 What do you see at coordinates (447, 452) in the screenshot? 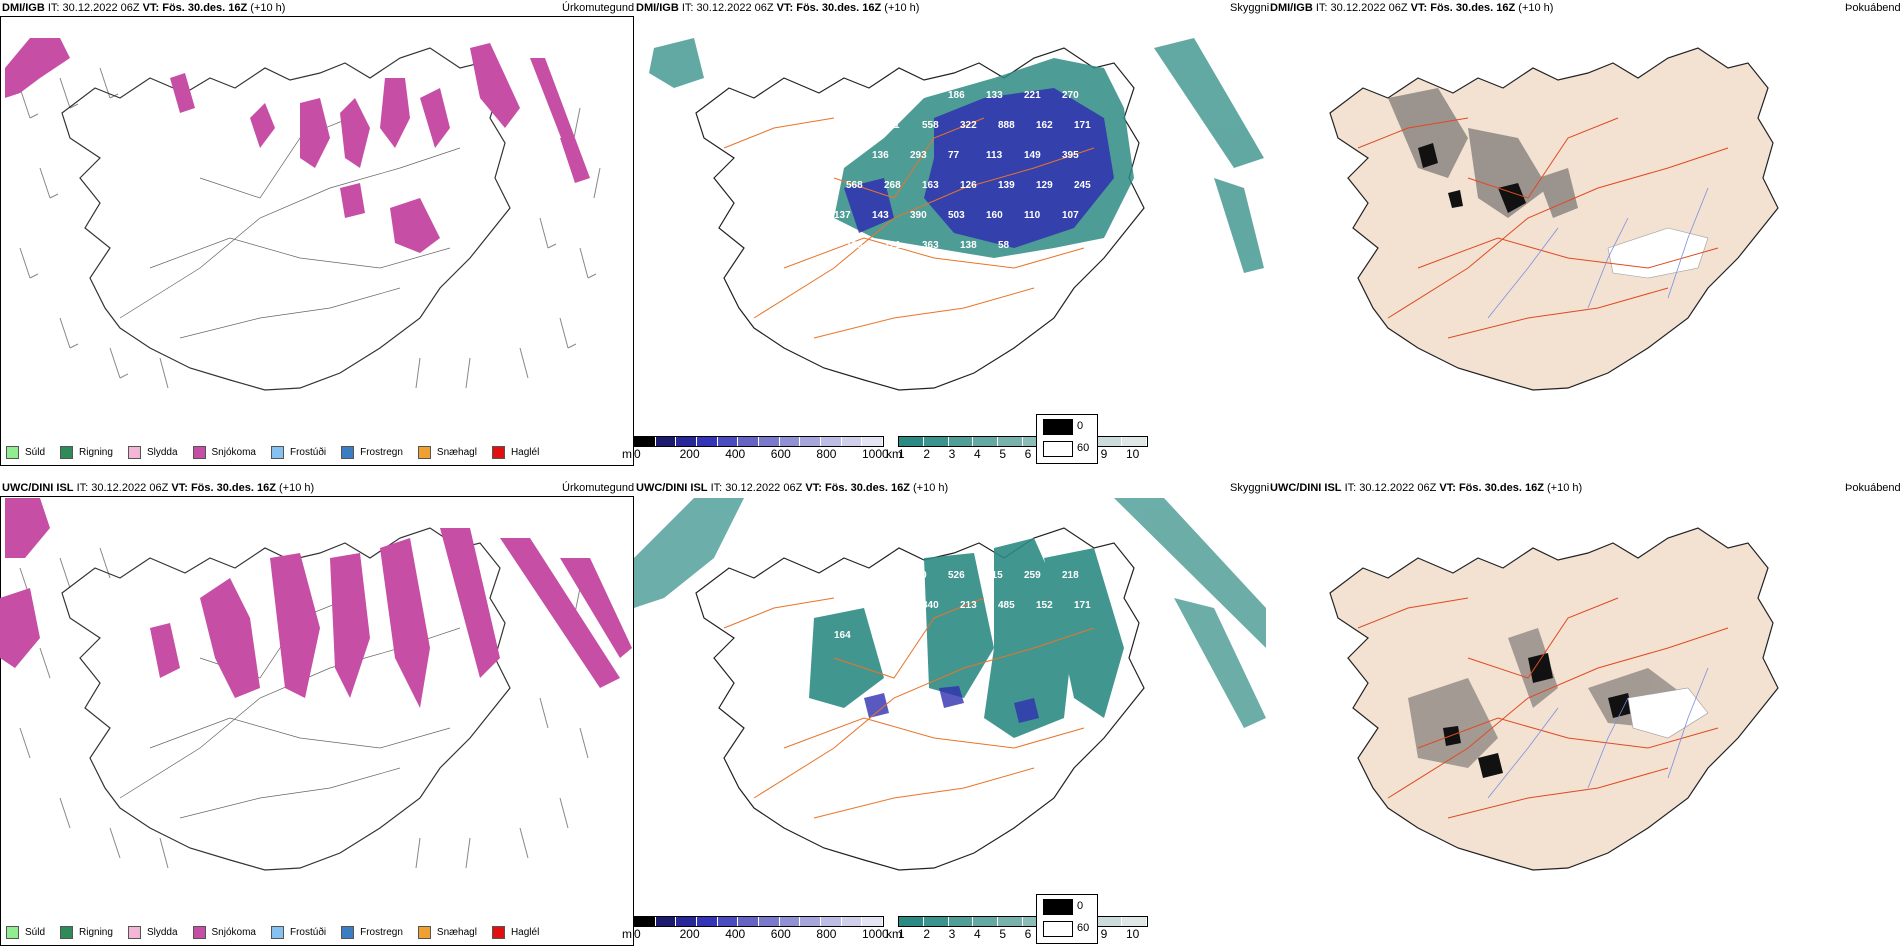
I see `precip-legend-item: Snæhagl` at bounding box center [447, 452].